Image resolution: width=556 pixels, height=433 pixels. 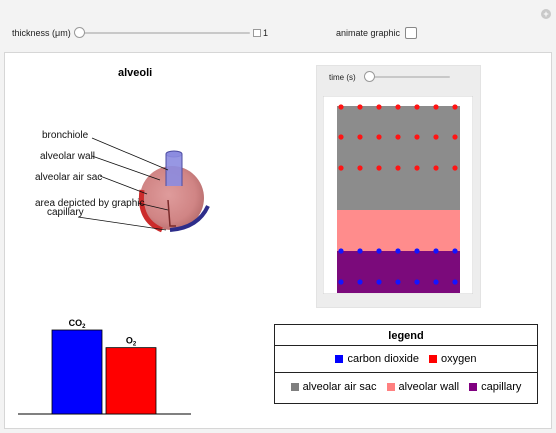 What do you see at coordinates (174, 199) in the screenshot?
I see `alveolar-sac-shape` at bounding box center [174, 199].